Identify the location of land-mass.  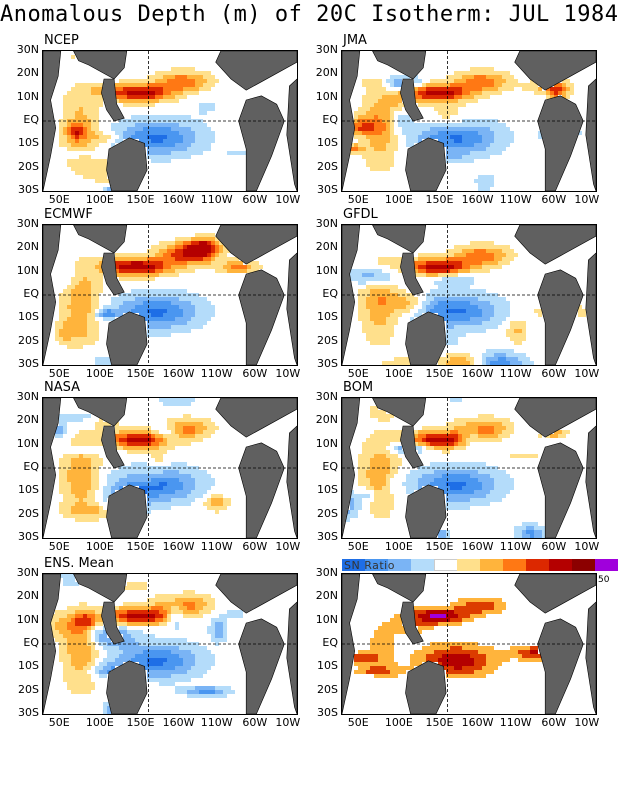
(291, 481).